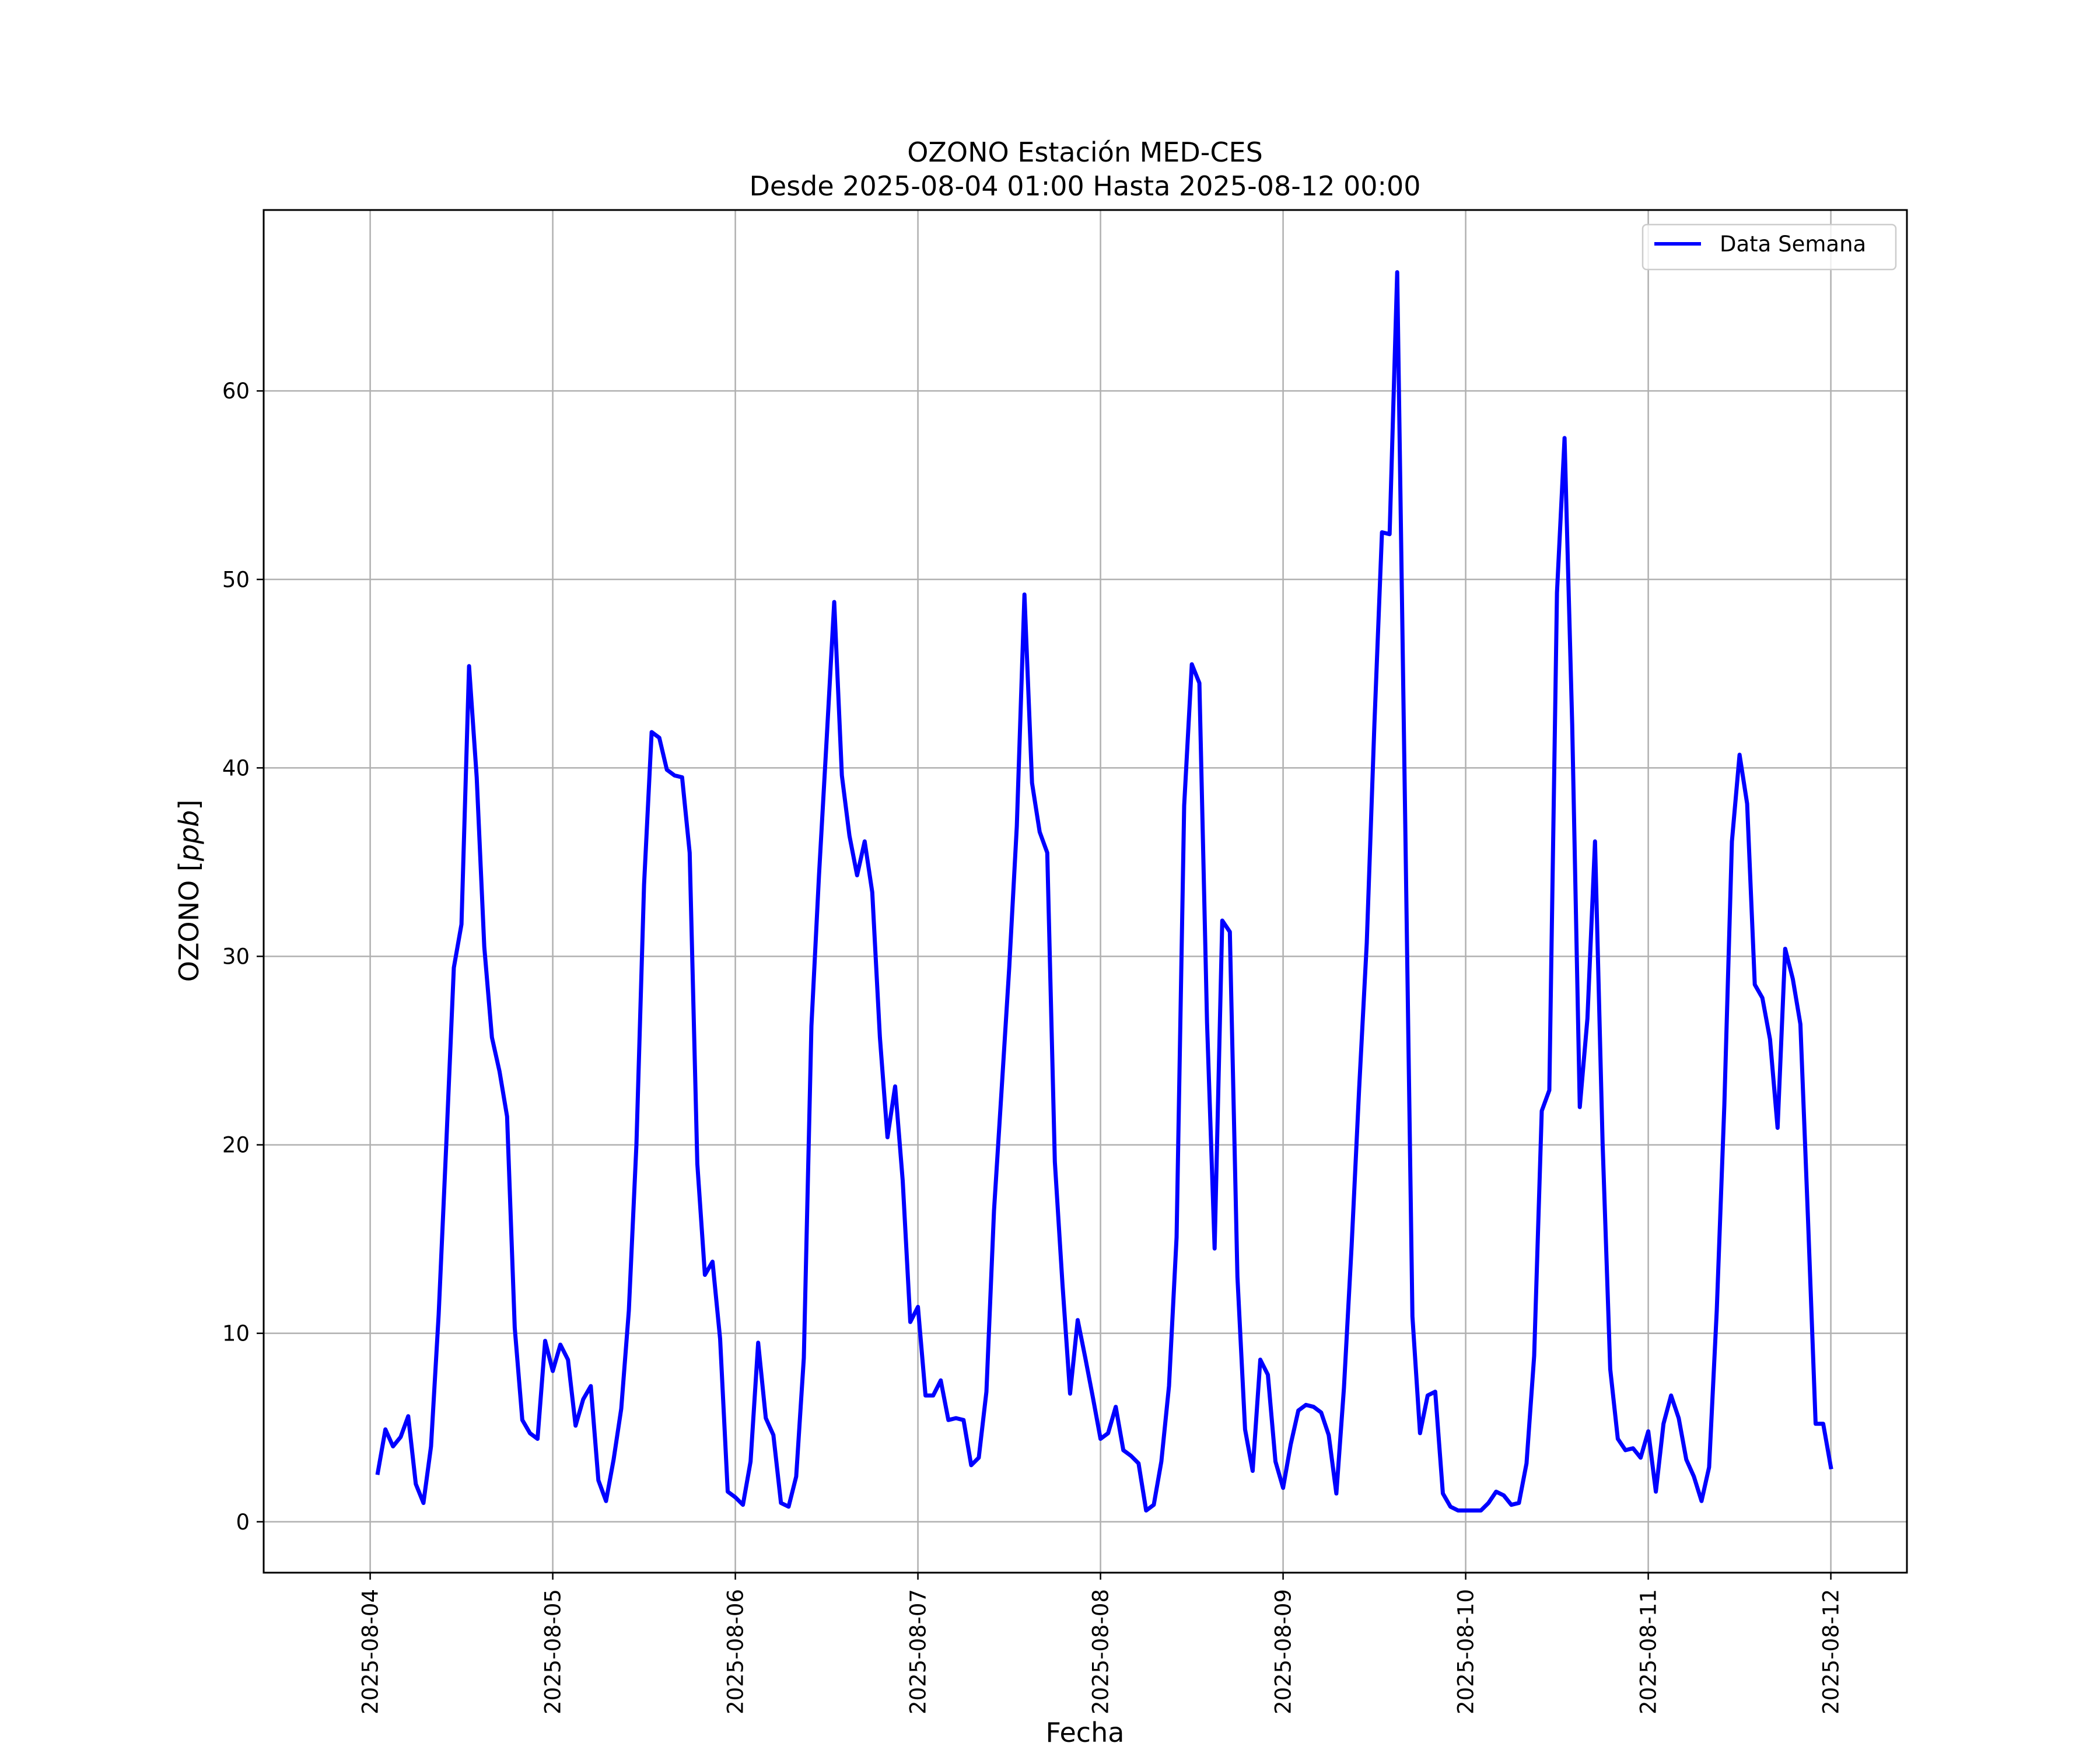 The height and width of the screenshot is (1750, 2100). I want to click on x-tick-label: 2025-08-11, so click(1648, 1651).